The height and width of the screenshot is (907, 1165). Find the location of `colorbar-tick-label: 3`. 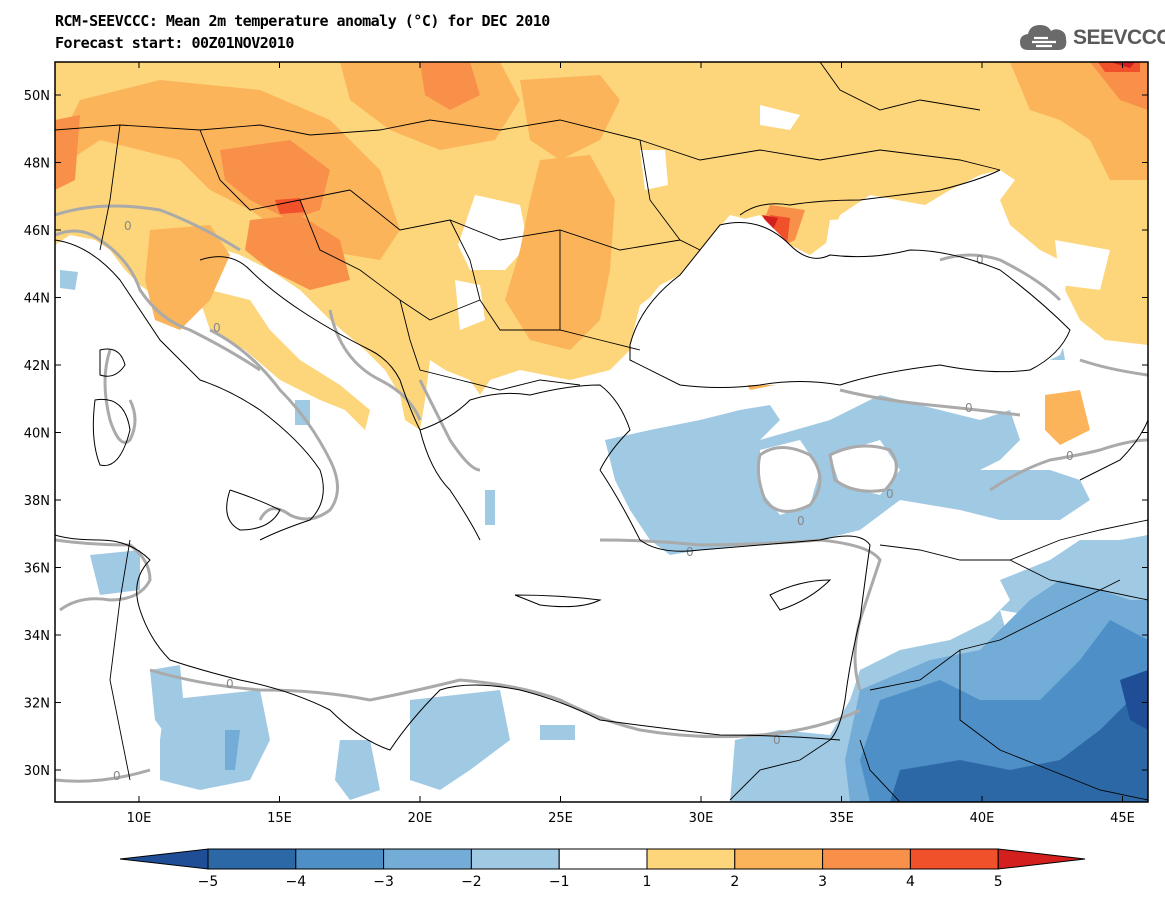

colorbar-tick-label: 3 is located at coordinates (822, 882).